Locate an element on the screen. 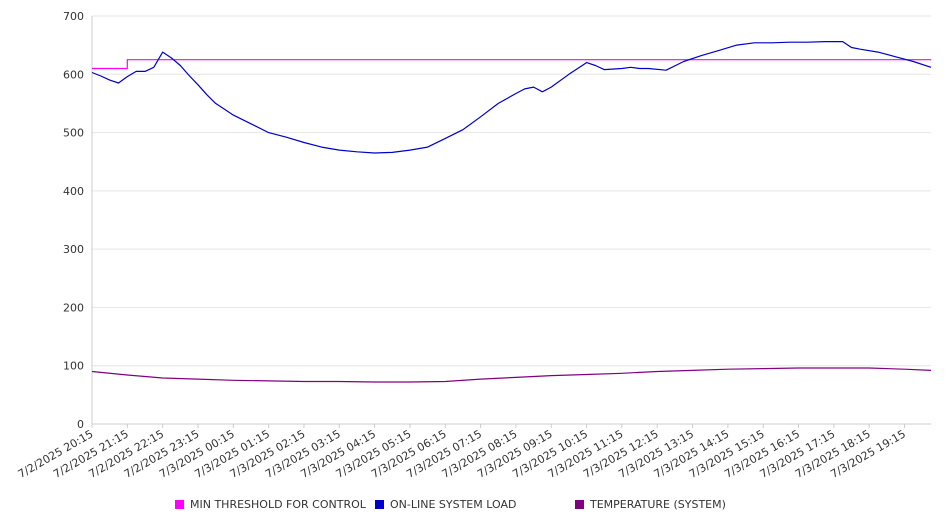 The height and width of the screenshot is (526, 946). legend-item-temperature: TEMPERATURE (SYSTEM) is located at coordinates (650, 504).